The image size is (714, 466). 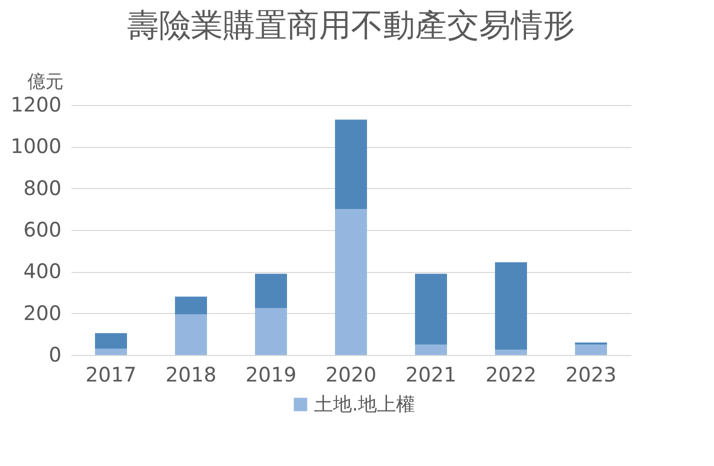 What do you see at coordinates (351, 25) in the screenshot?
I see `chart-title: 壽險業購置商用不動產交易情形` at bounding box center [351, 25].